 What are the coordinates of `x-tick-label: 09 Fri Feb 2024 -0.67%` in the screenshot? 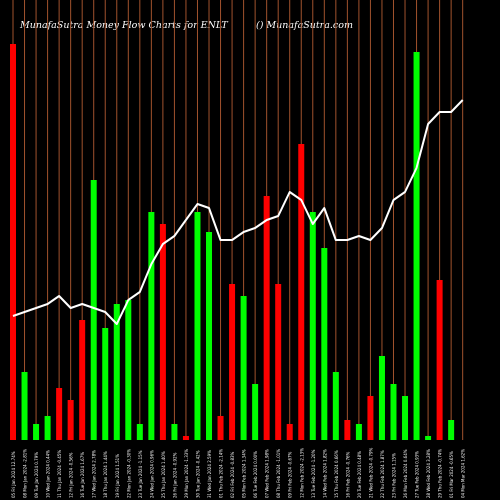 It's located at (290, 474).